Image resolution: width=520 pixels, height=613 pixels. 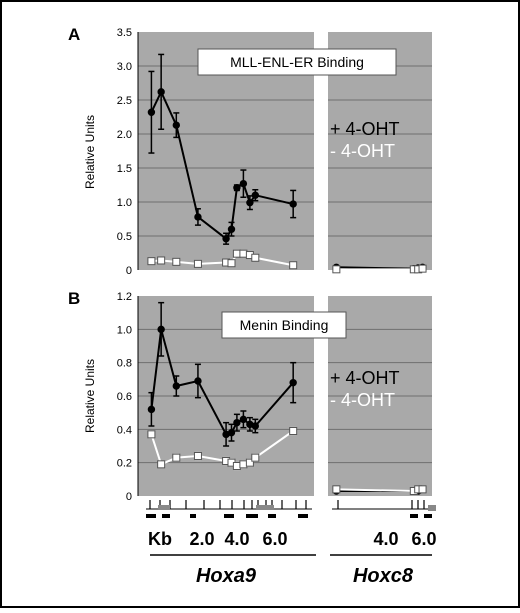 What do you see at coordinates (365, 129) in the screenshot?
I see `panel-a-legend-plus: + 4-OHT` at bounding box center [365, 129].